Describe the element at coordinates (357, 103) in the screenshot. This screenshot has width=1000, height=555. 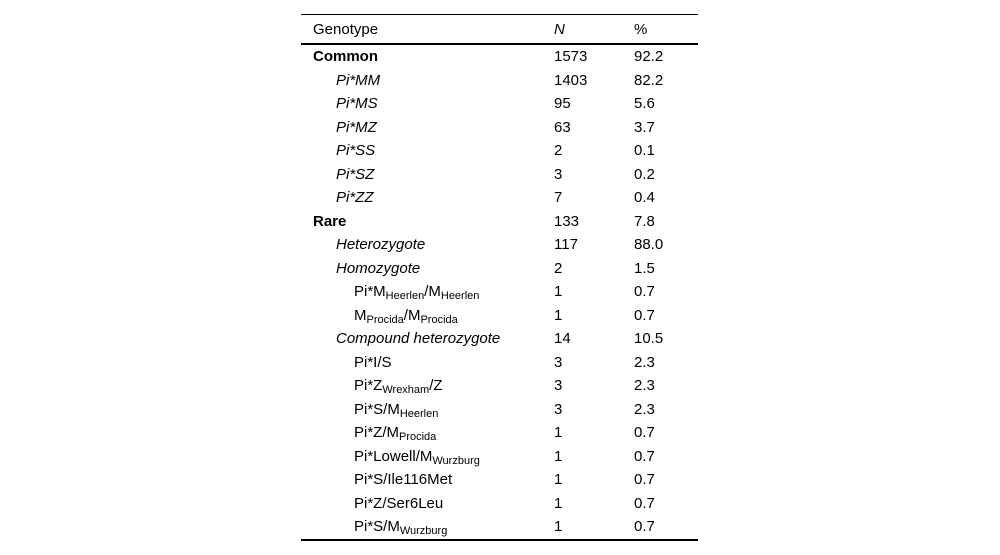
I see `genotype-label: Pi*MS` at that location.